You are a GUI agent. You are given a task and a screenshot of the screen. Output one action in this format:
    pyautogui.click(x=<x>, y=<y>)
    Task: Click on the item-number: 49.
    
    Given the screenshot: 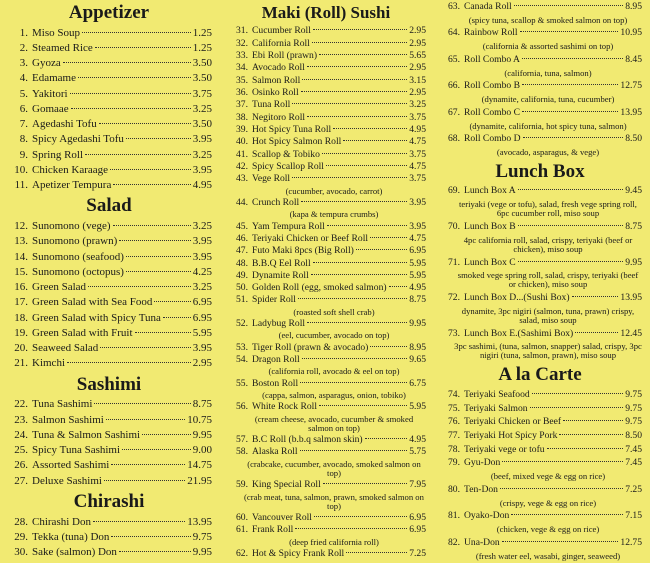 What is the action you would take?
    pyautogui.click(x=242, y=275)
    